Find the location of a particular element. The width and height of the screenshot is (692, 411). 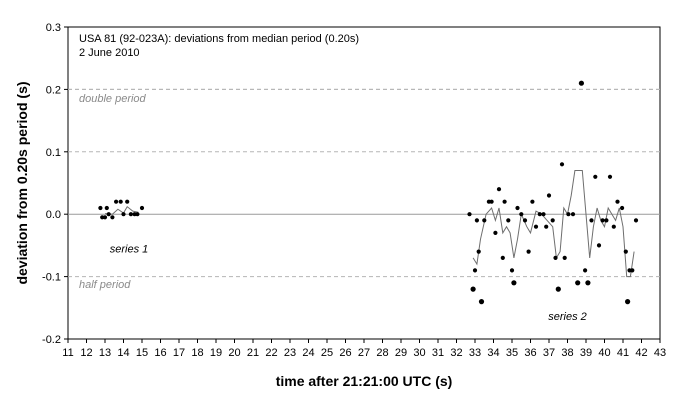

x-tick-label-23: 23 is located at coordinates (290, 353).